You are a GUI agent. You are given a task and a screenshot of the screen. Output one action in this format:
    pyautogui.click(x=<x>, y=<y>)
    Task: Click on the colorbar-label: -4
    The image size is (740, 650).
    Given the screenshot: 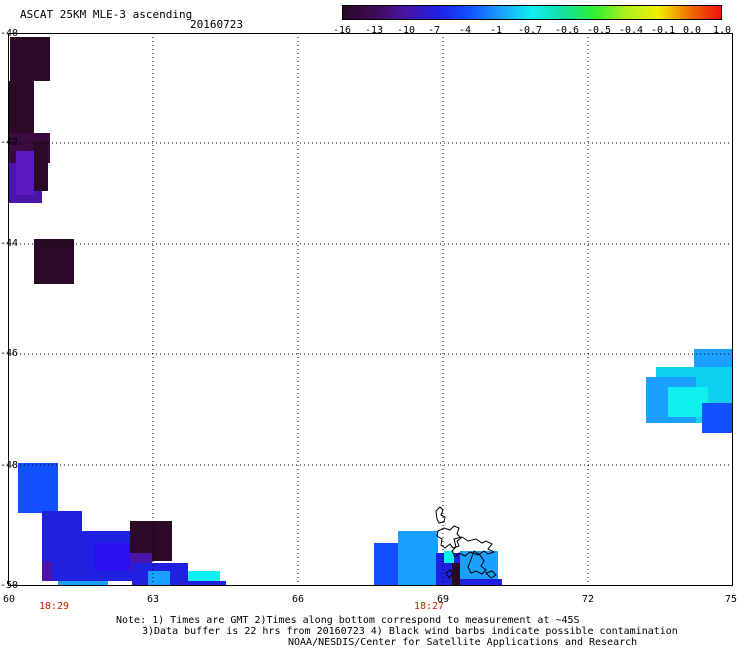 What is the action you would take?
    pyautogui.click(x=465, y=30)
    